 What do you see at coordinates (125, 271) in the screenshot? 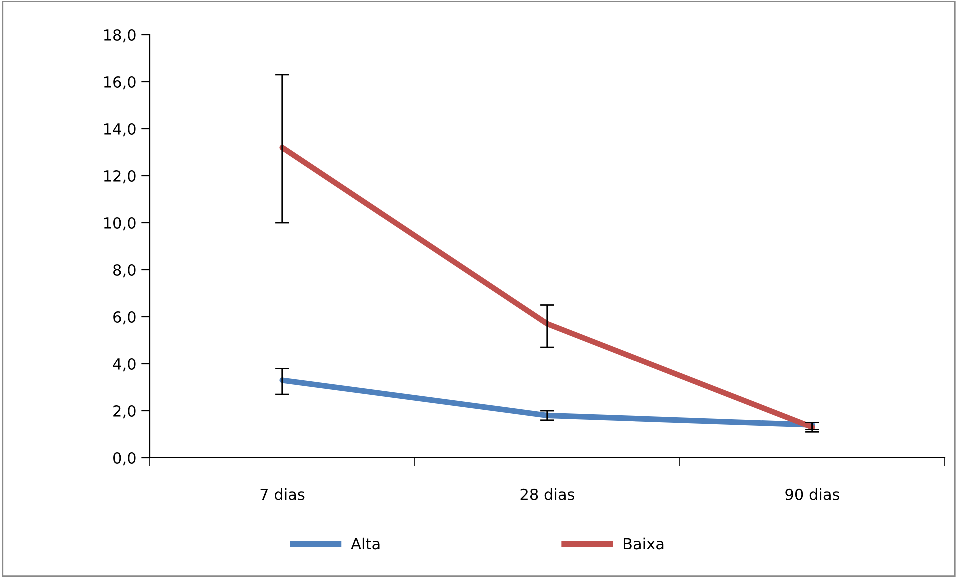
I see `y-tick-label: 8,0` at bounding box center [125, 271].